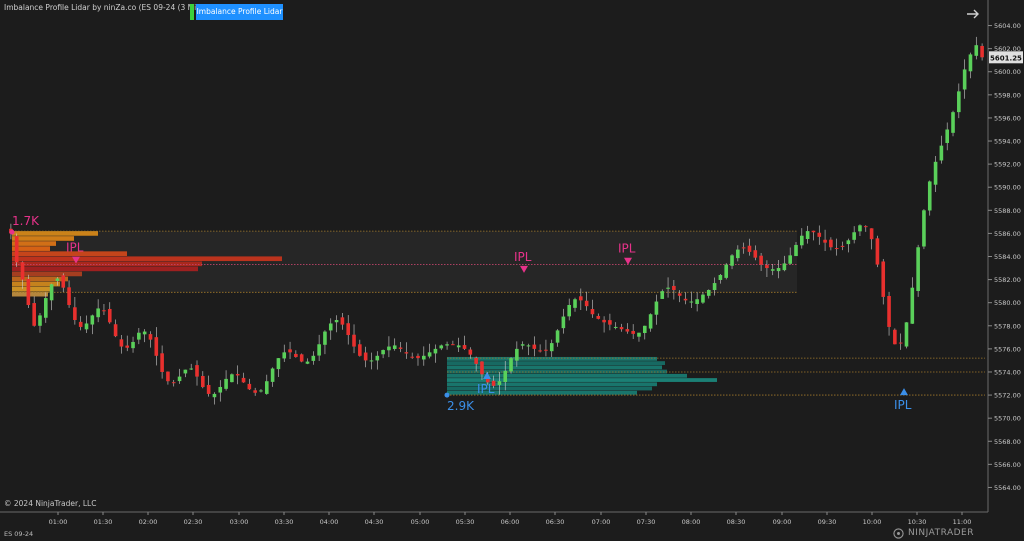  What do you see at coordinates (973, 14) in the screenshot?
I see `scroll-right-arrow-icon` at bounding box center [973, 14].